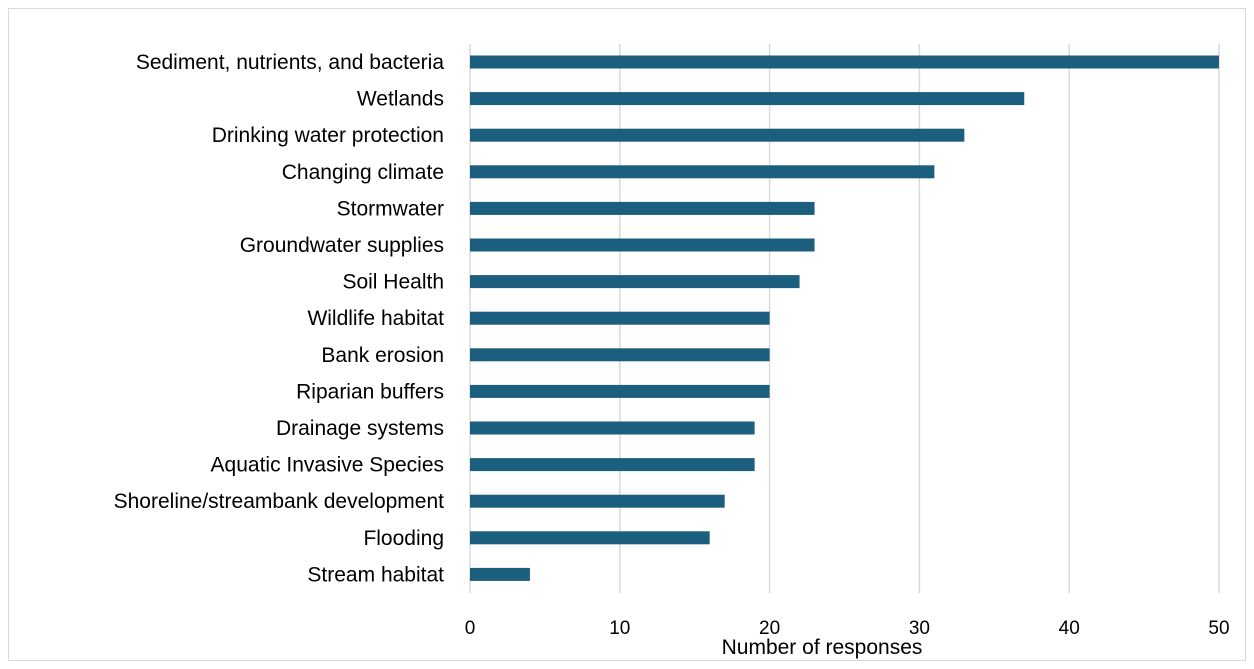  I want to click on category-label: Sediment, nutrients, and bacteria, so click(290, 62).